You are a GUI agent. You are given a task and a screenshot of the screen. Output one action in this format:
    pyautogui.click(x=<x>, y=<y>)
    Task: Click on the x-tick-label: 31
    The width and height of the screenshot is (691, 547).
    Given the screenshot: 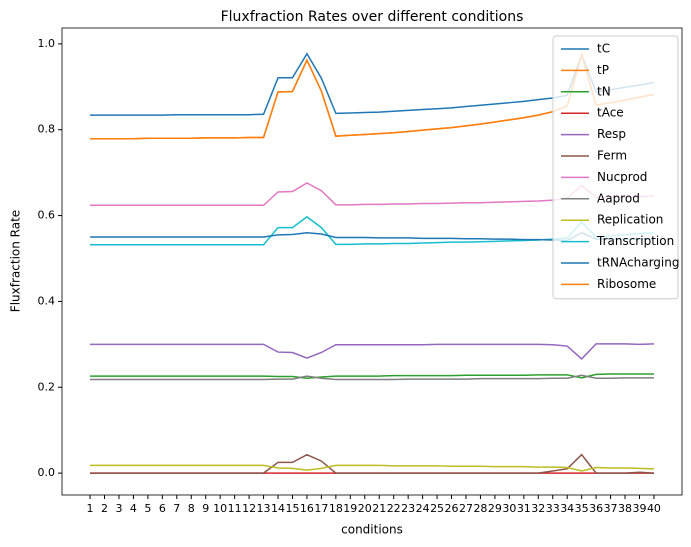 What is the action you would take?
    pyautogui.click(x=524, y=508)
    